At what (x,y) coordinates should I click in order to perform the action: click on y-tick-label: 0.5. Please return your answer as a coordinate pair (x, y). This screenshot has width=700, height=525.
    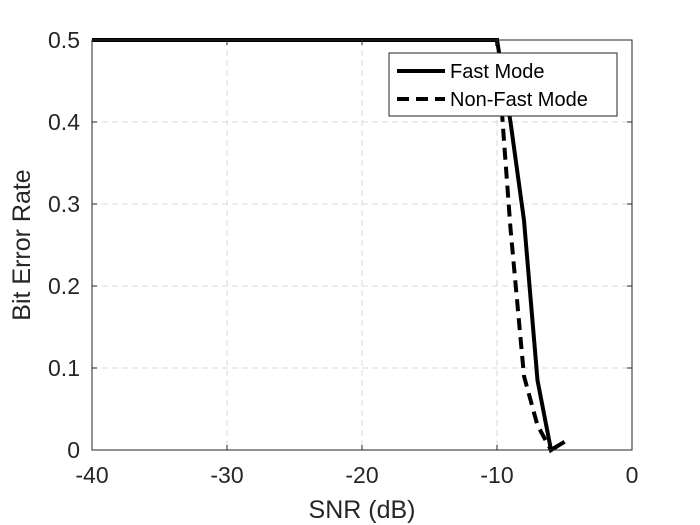
    Looking at the image, I should click on (64, 40).